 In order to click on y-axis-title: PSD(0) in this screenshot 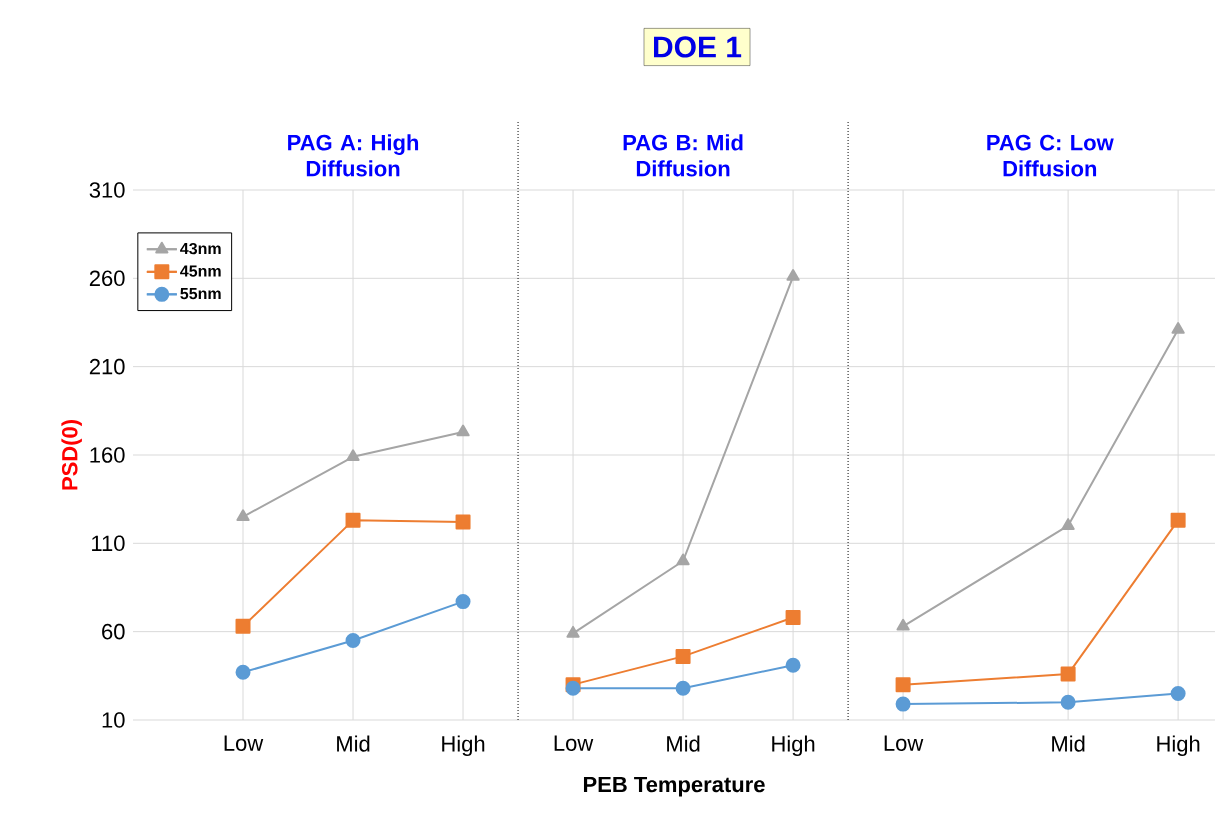, I will do `click(71, 455)`.